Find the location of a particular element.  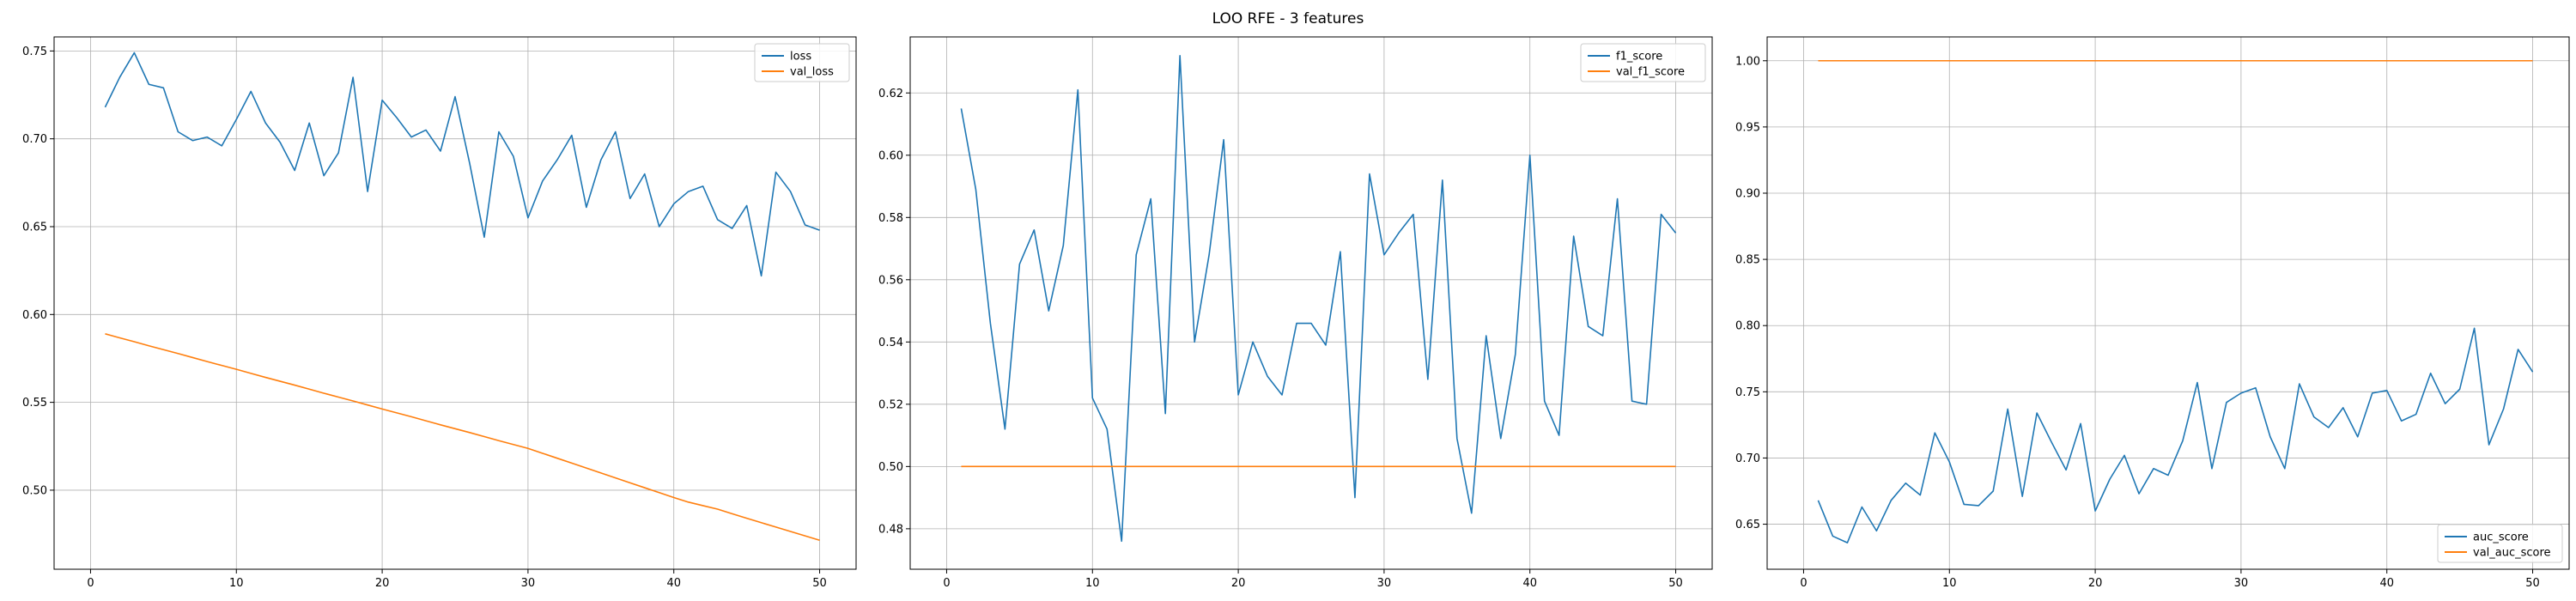

y-tick-label: 0.95 is located at coordinates (1748, 127).